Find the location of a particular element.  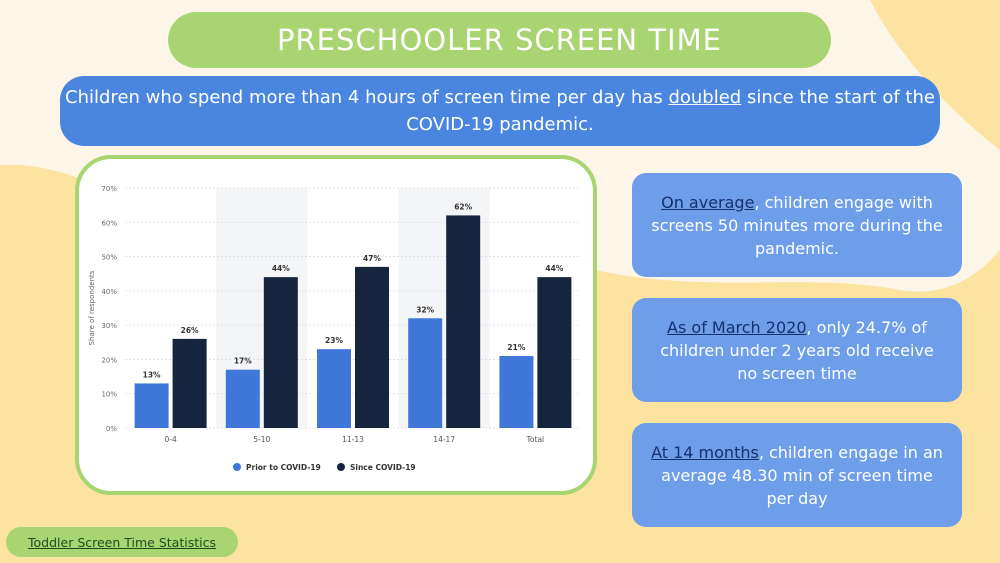

banner-emphasis: doubled is located at coordinates (705, 97).